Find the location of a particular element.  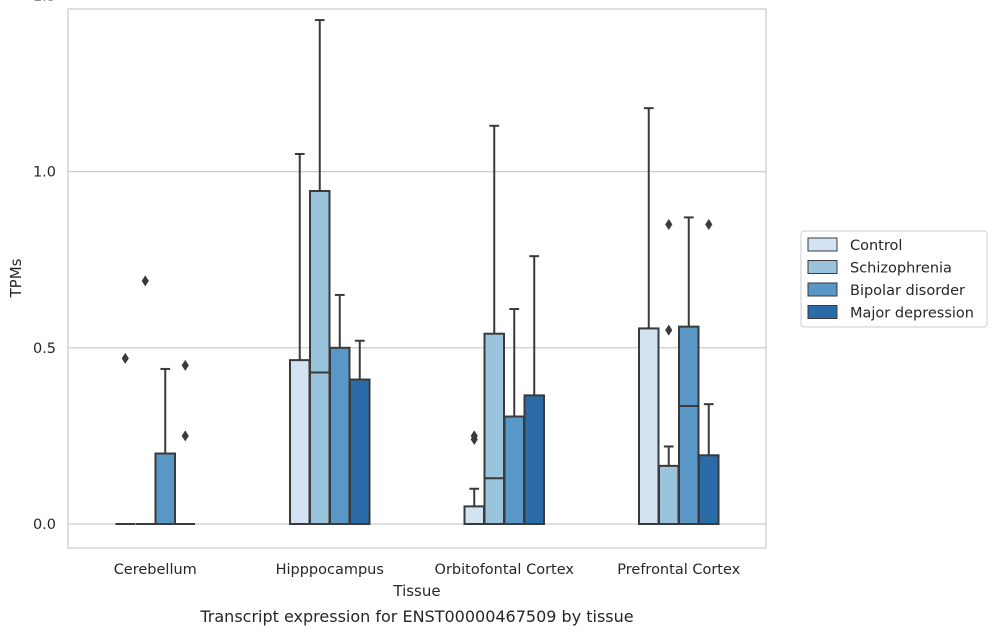

box-hipppocampus-bipolar-disorder is located at coordinates (340, 409).